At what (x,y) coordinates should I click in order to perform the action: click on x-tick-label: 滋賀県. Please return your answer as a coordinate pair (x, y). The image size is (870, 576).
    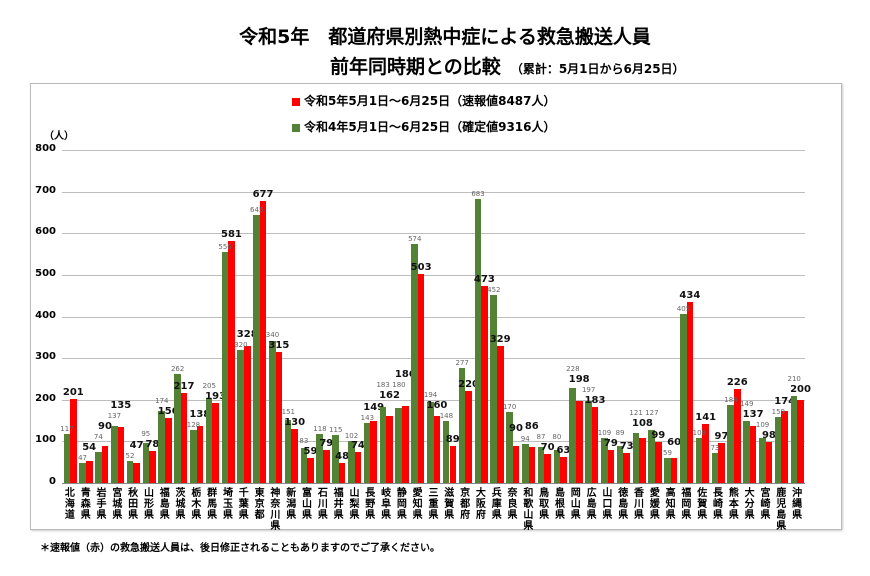
    Looking at the image, I should click on (449, 504).